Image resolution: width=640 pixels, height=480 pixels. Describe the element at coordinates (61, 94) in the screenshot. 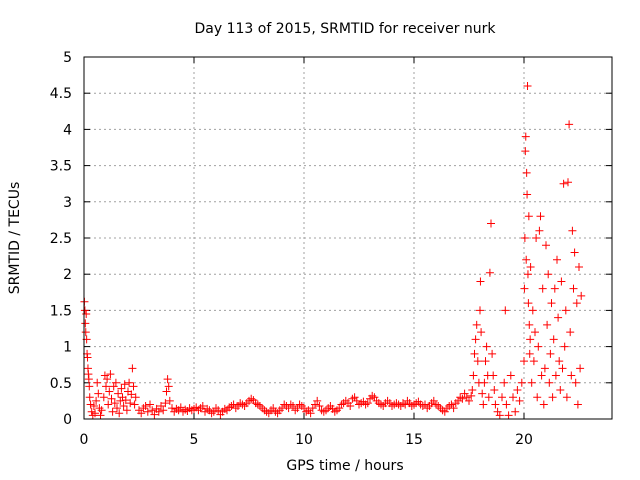

I see `y-tick-label: 4.5` at that location.